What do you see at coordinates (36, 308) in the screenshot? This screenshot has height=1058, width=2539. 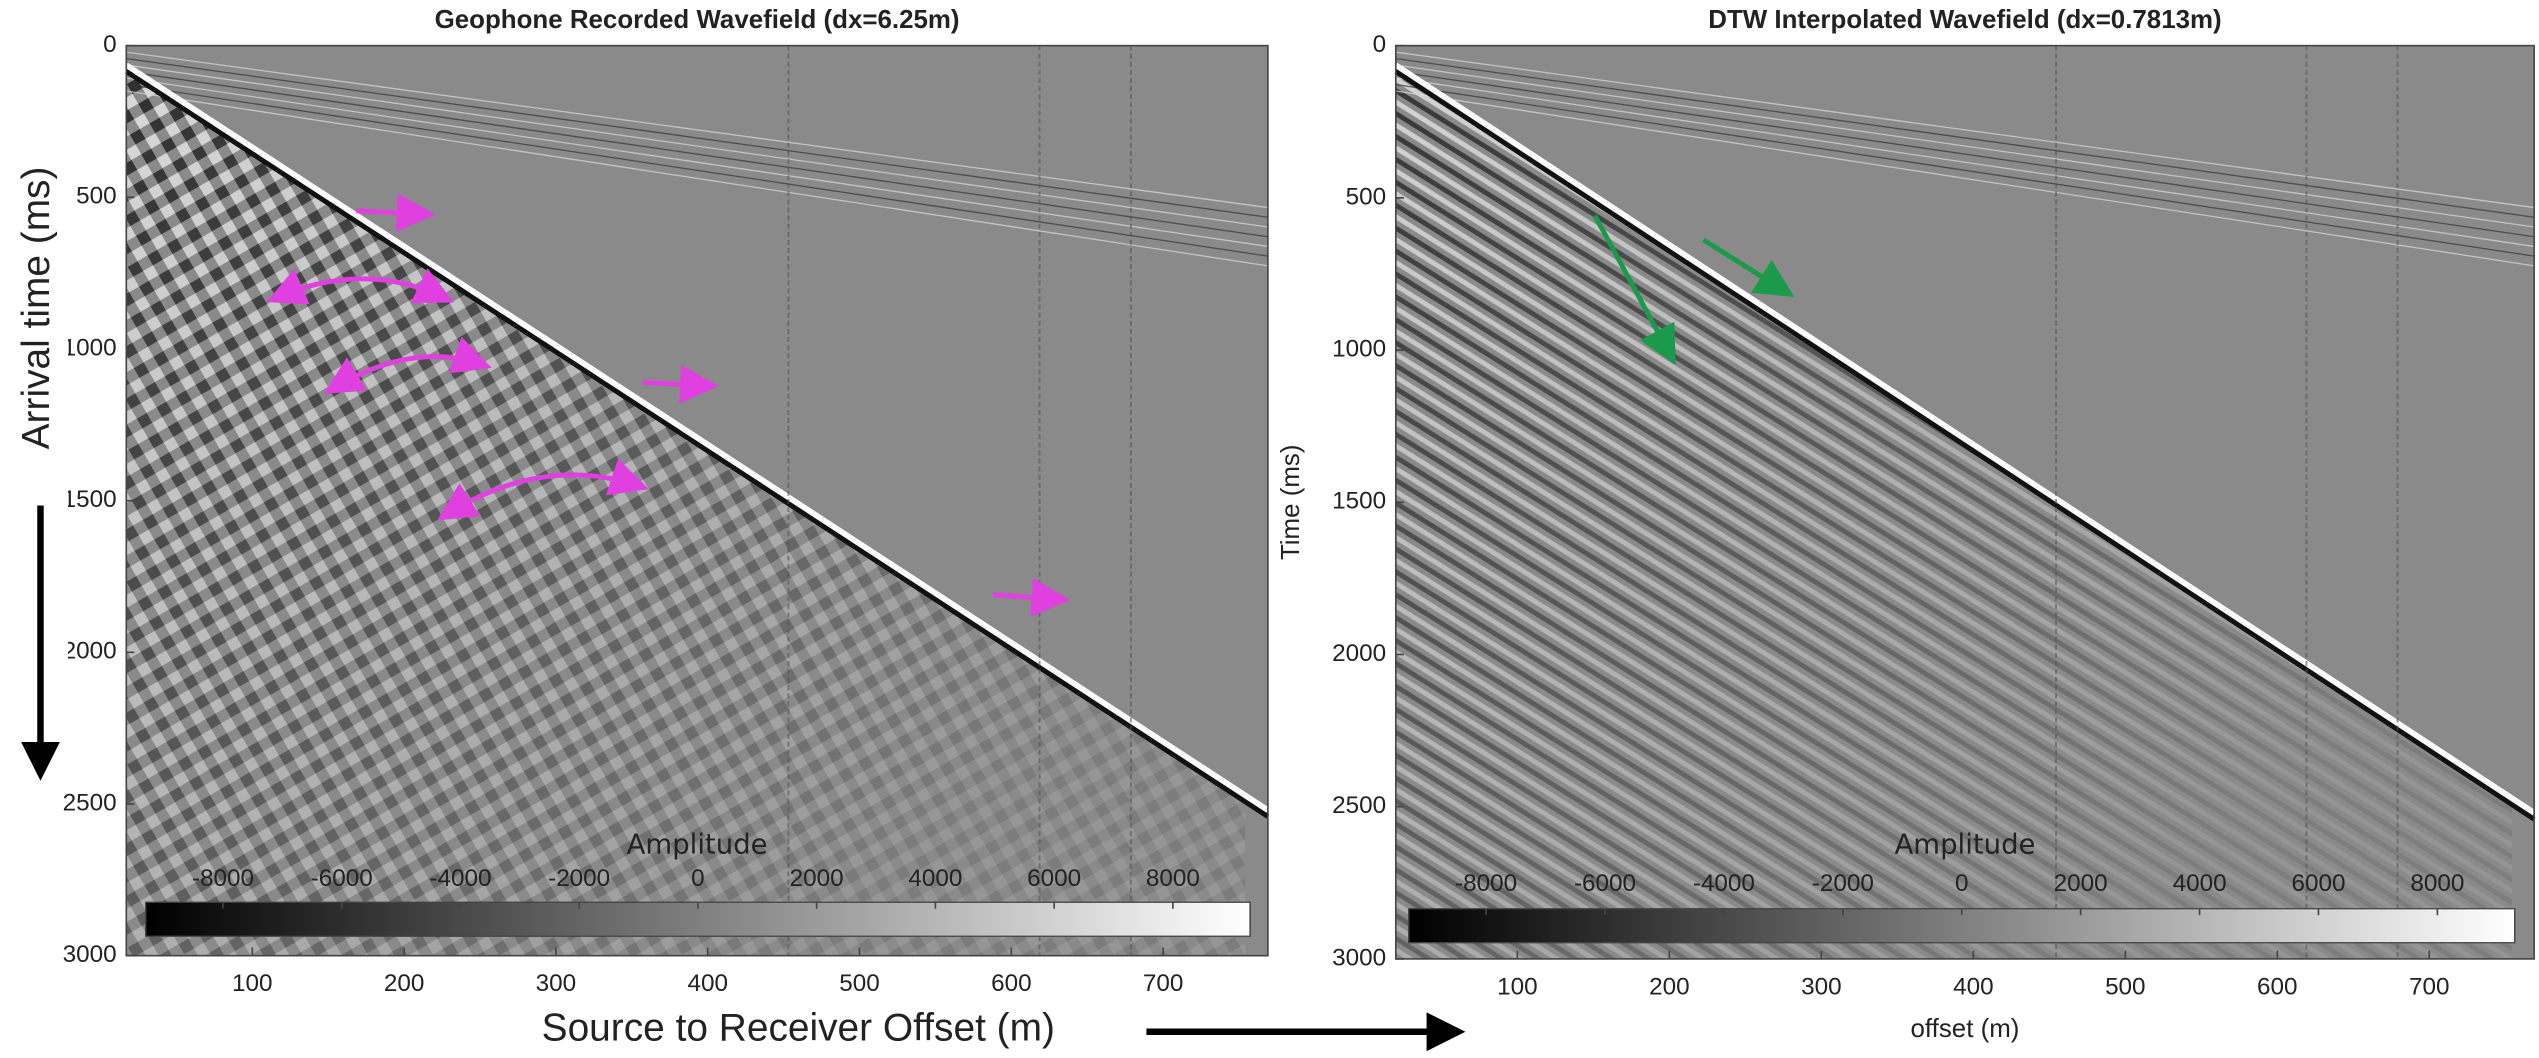 I see `y-annotation: Arrival time (ms)` at bounding box center [36, 308].